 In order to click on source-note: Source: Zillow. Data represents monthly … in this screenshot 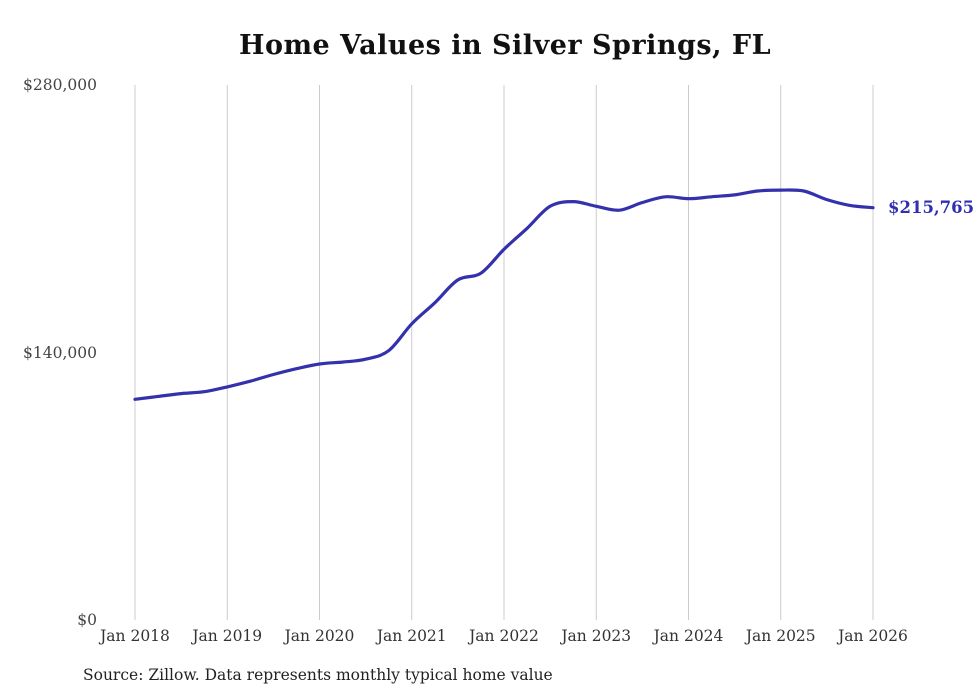, I will do `click(318, 675)`.